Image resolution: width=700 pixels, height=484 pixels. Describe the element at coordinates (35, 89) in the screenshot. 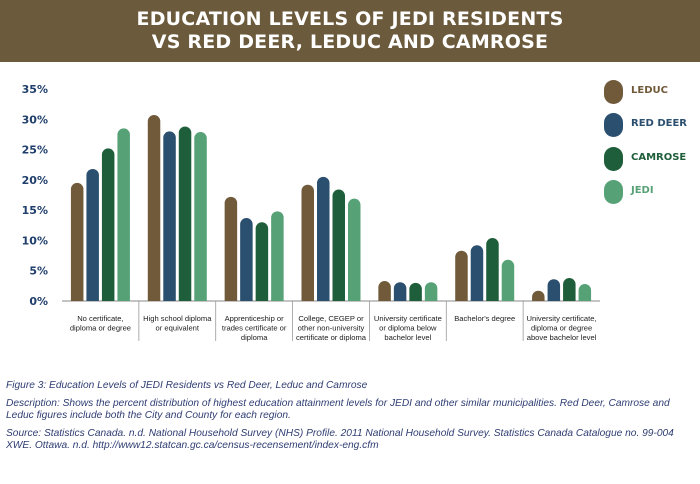

I see `y-tick-label: 35%` at that location.